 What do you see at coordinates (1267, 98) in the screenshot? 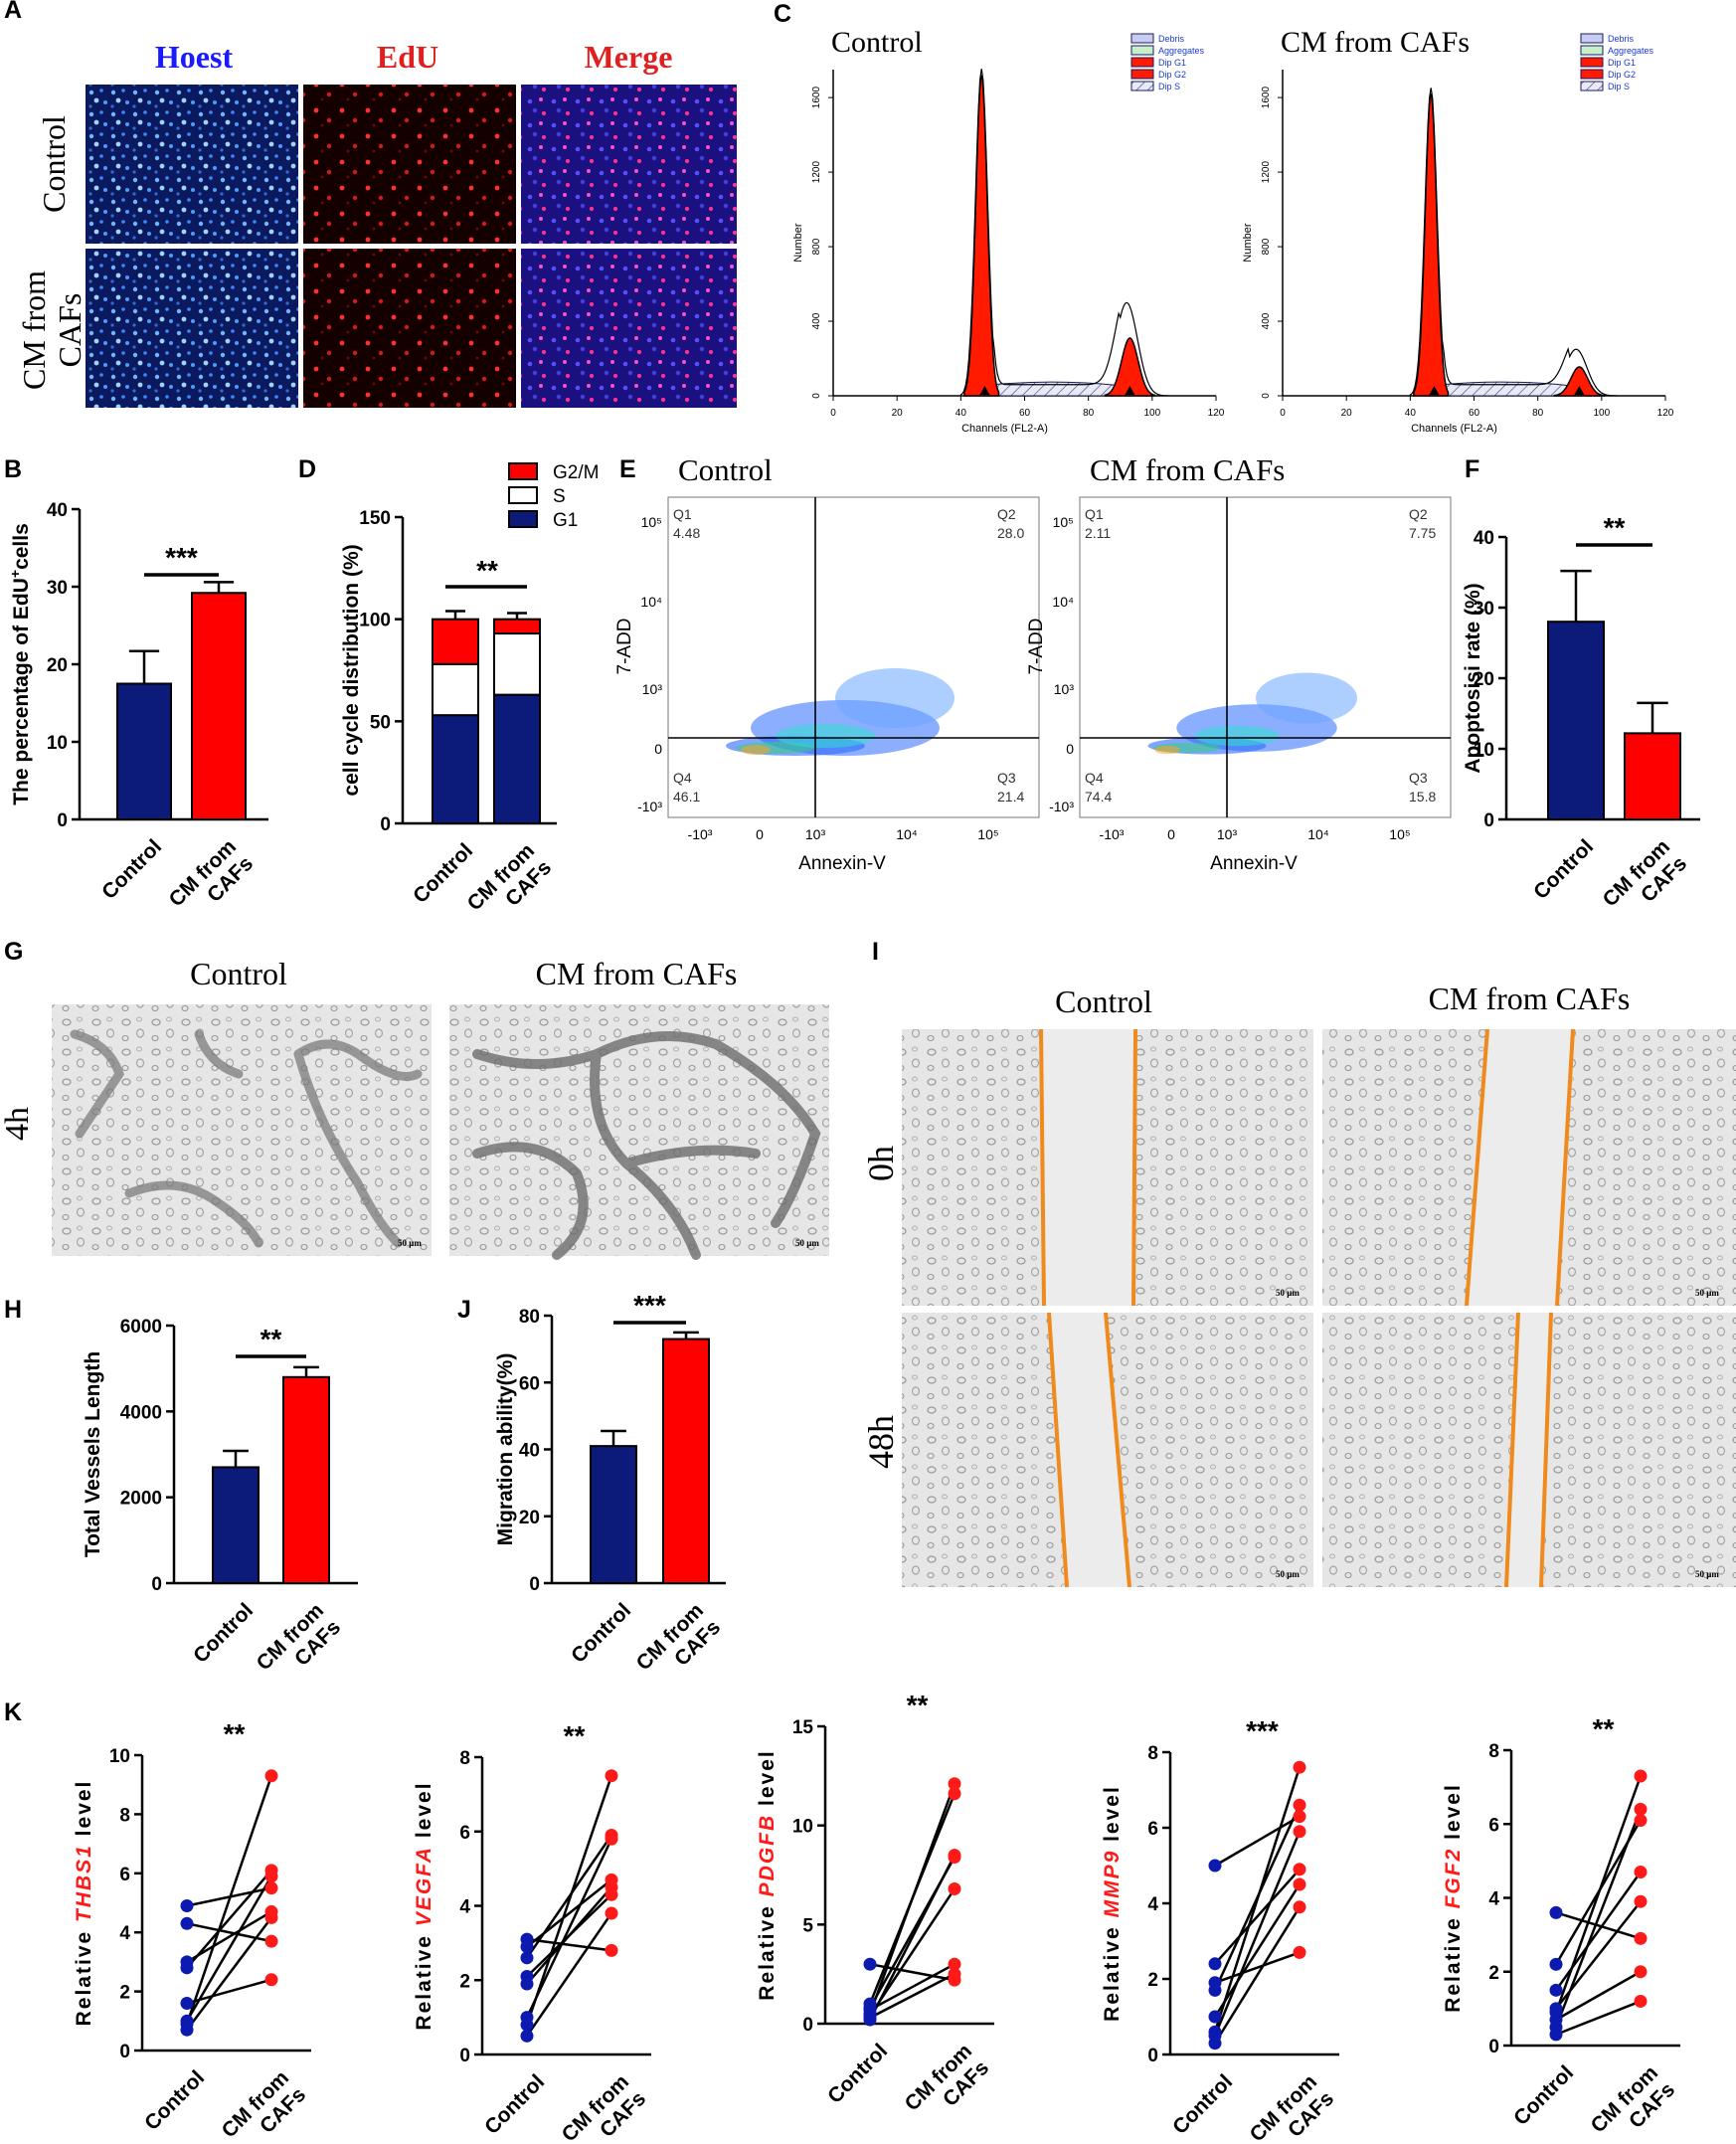
I see `y-tick-label: 1600` at bounding box center [1267, 98].